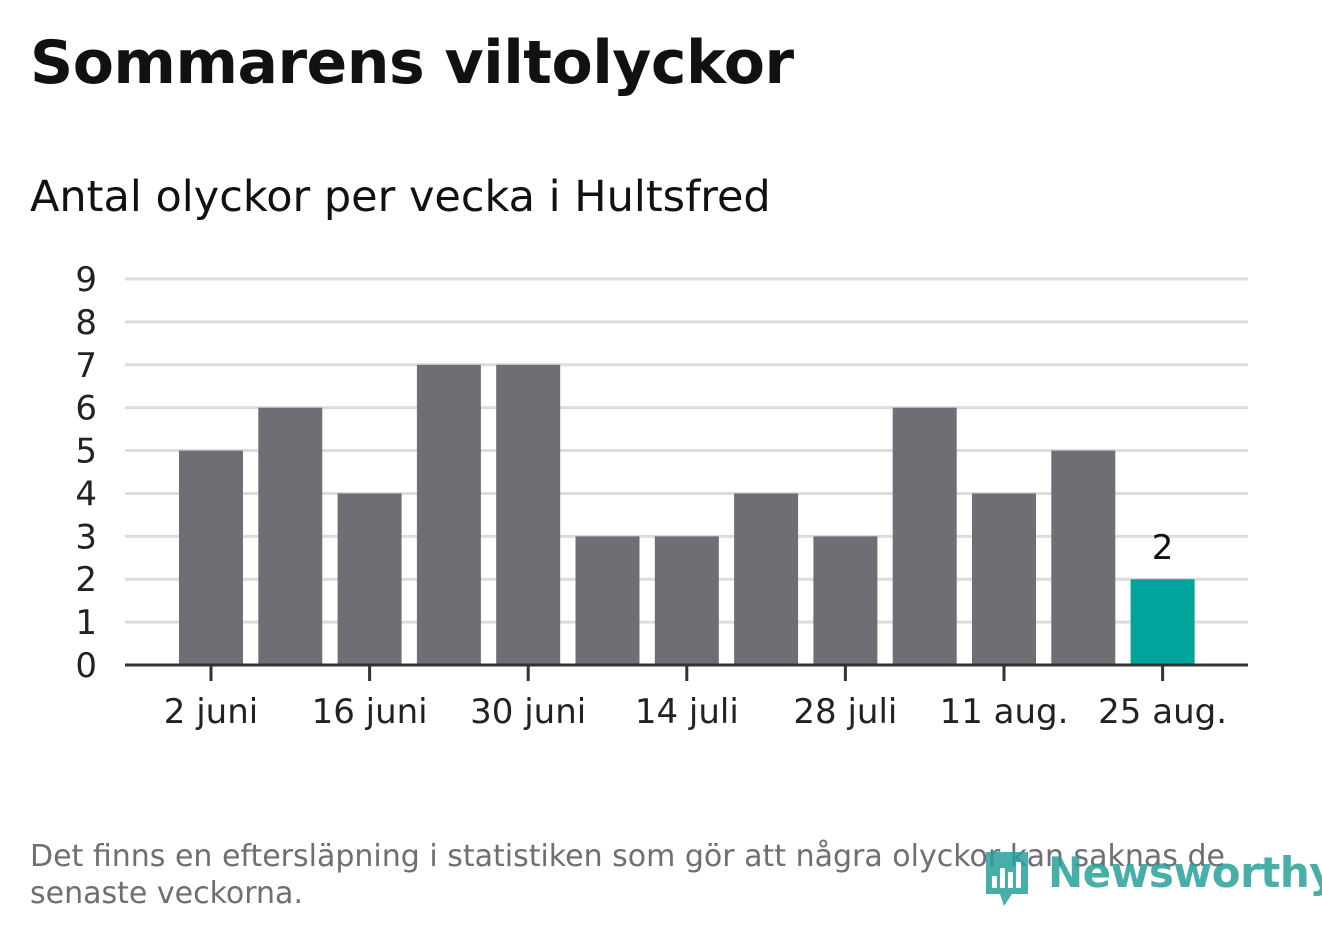 The height and width of the screenshot is (939, 1322). Describe the element at coordinates (86, 280) in the screenshot. I see `y-tick-label: 9` at that location.